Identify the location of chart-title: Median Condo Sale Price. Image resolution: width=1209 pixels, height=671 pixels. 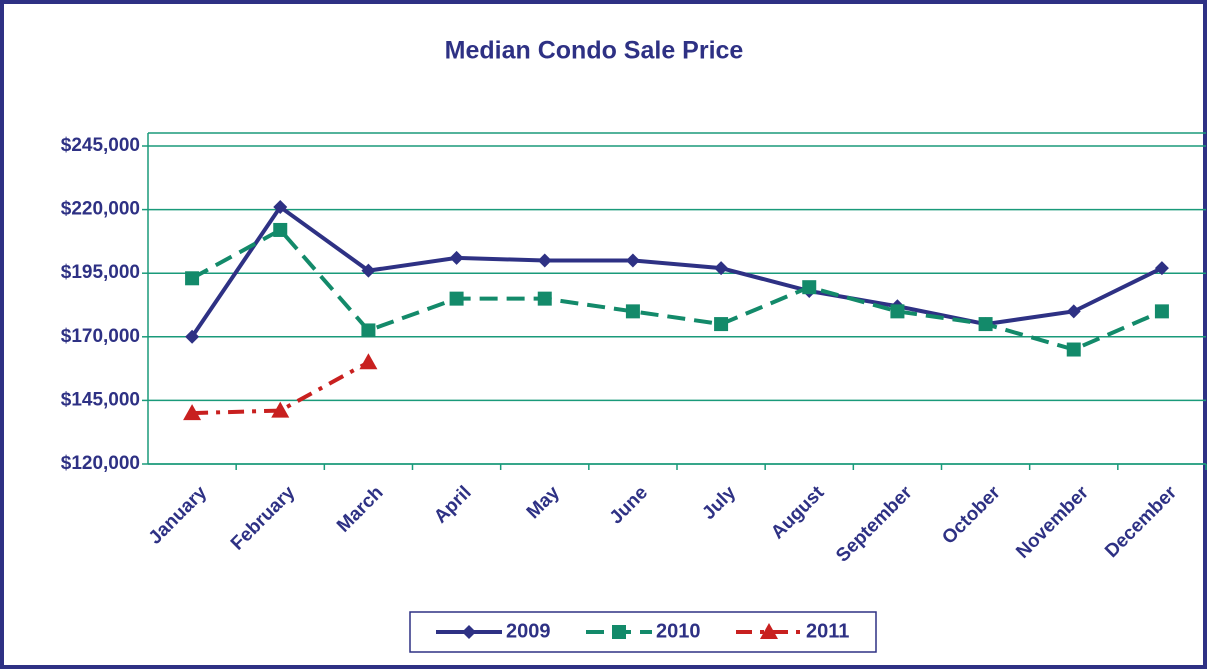
(594, 51).